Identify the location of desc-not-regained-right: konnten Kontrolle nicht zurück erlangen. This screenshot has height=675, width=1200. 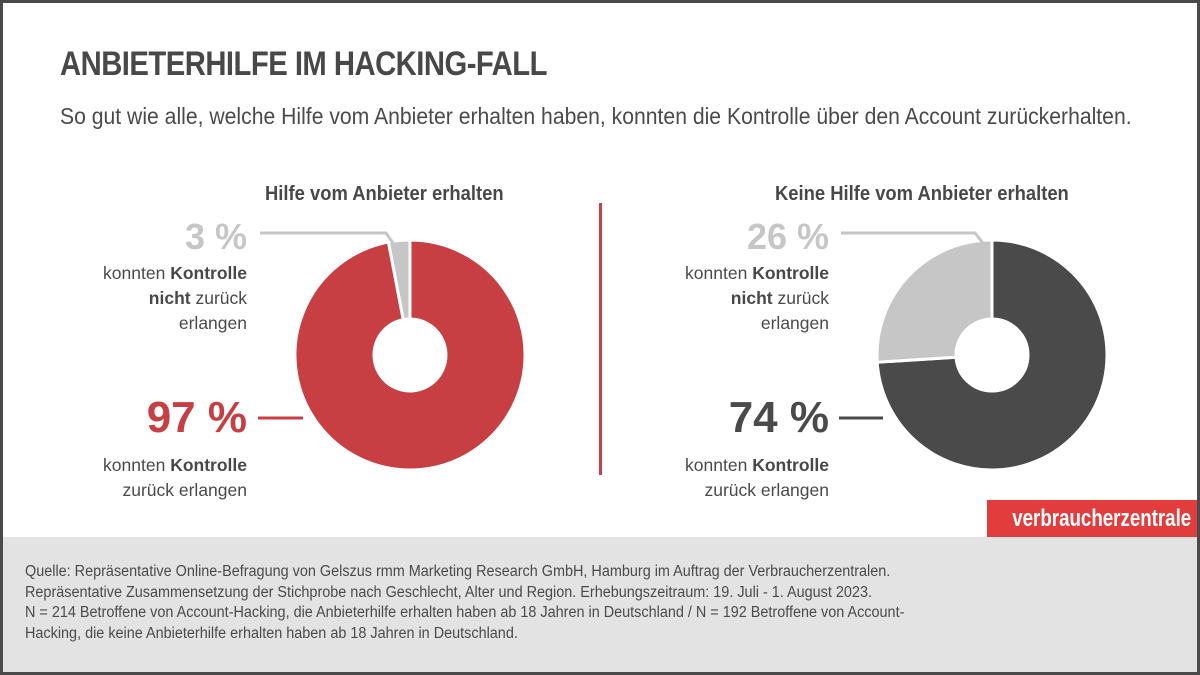
(757, 298).